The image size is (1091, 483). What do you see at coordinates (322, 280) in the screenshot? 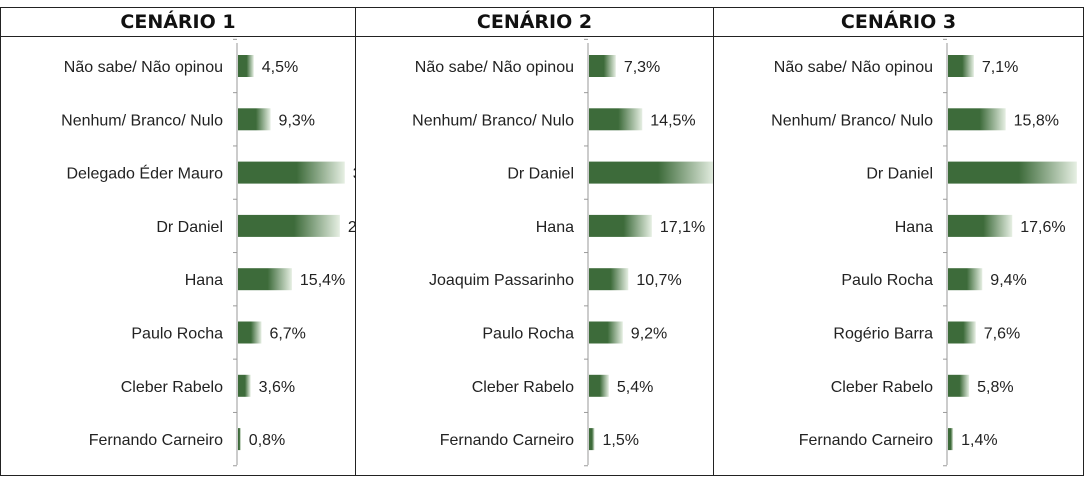
I see `data-label: 15,4%` at bounding box center [322, 280].